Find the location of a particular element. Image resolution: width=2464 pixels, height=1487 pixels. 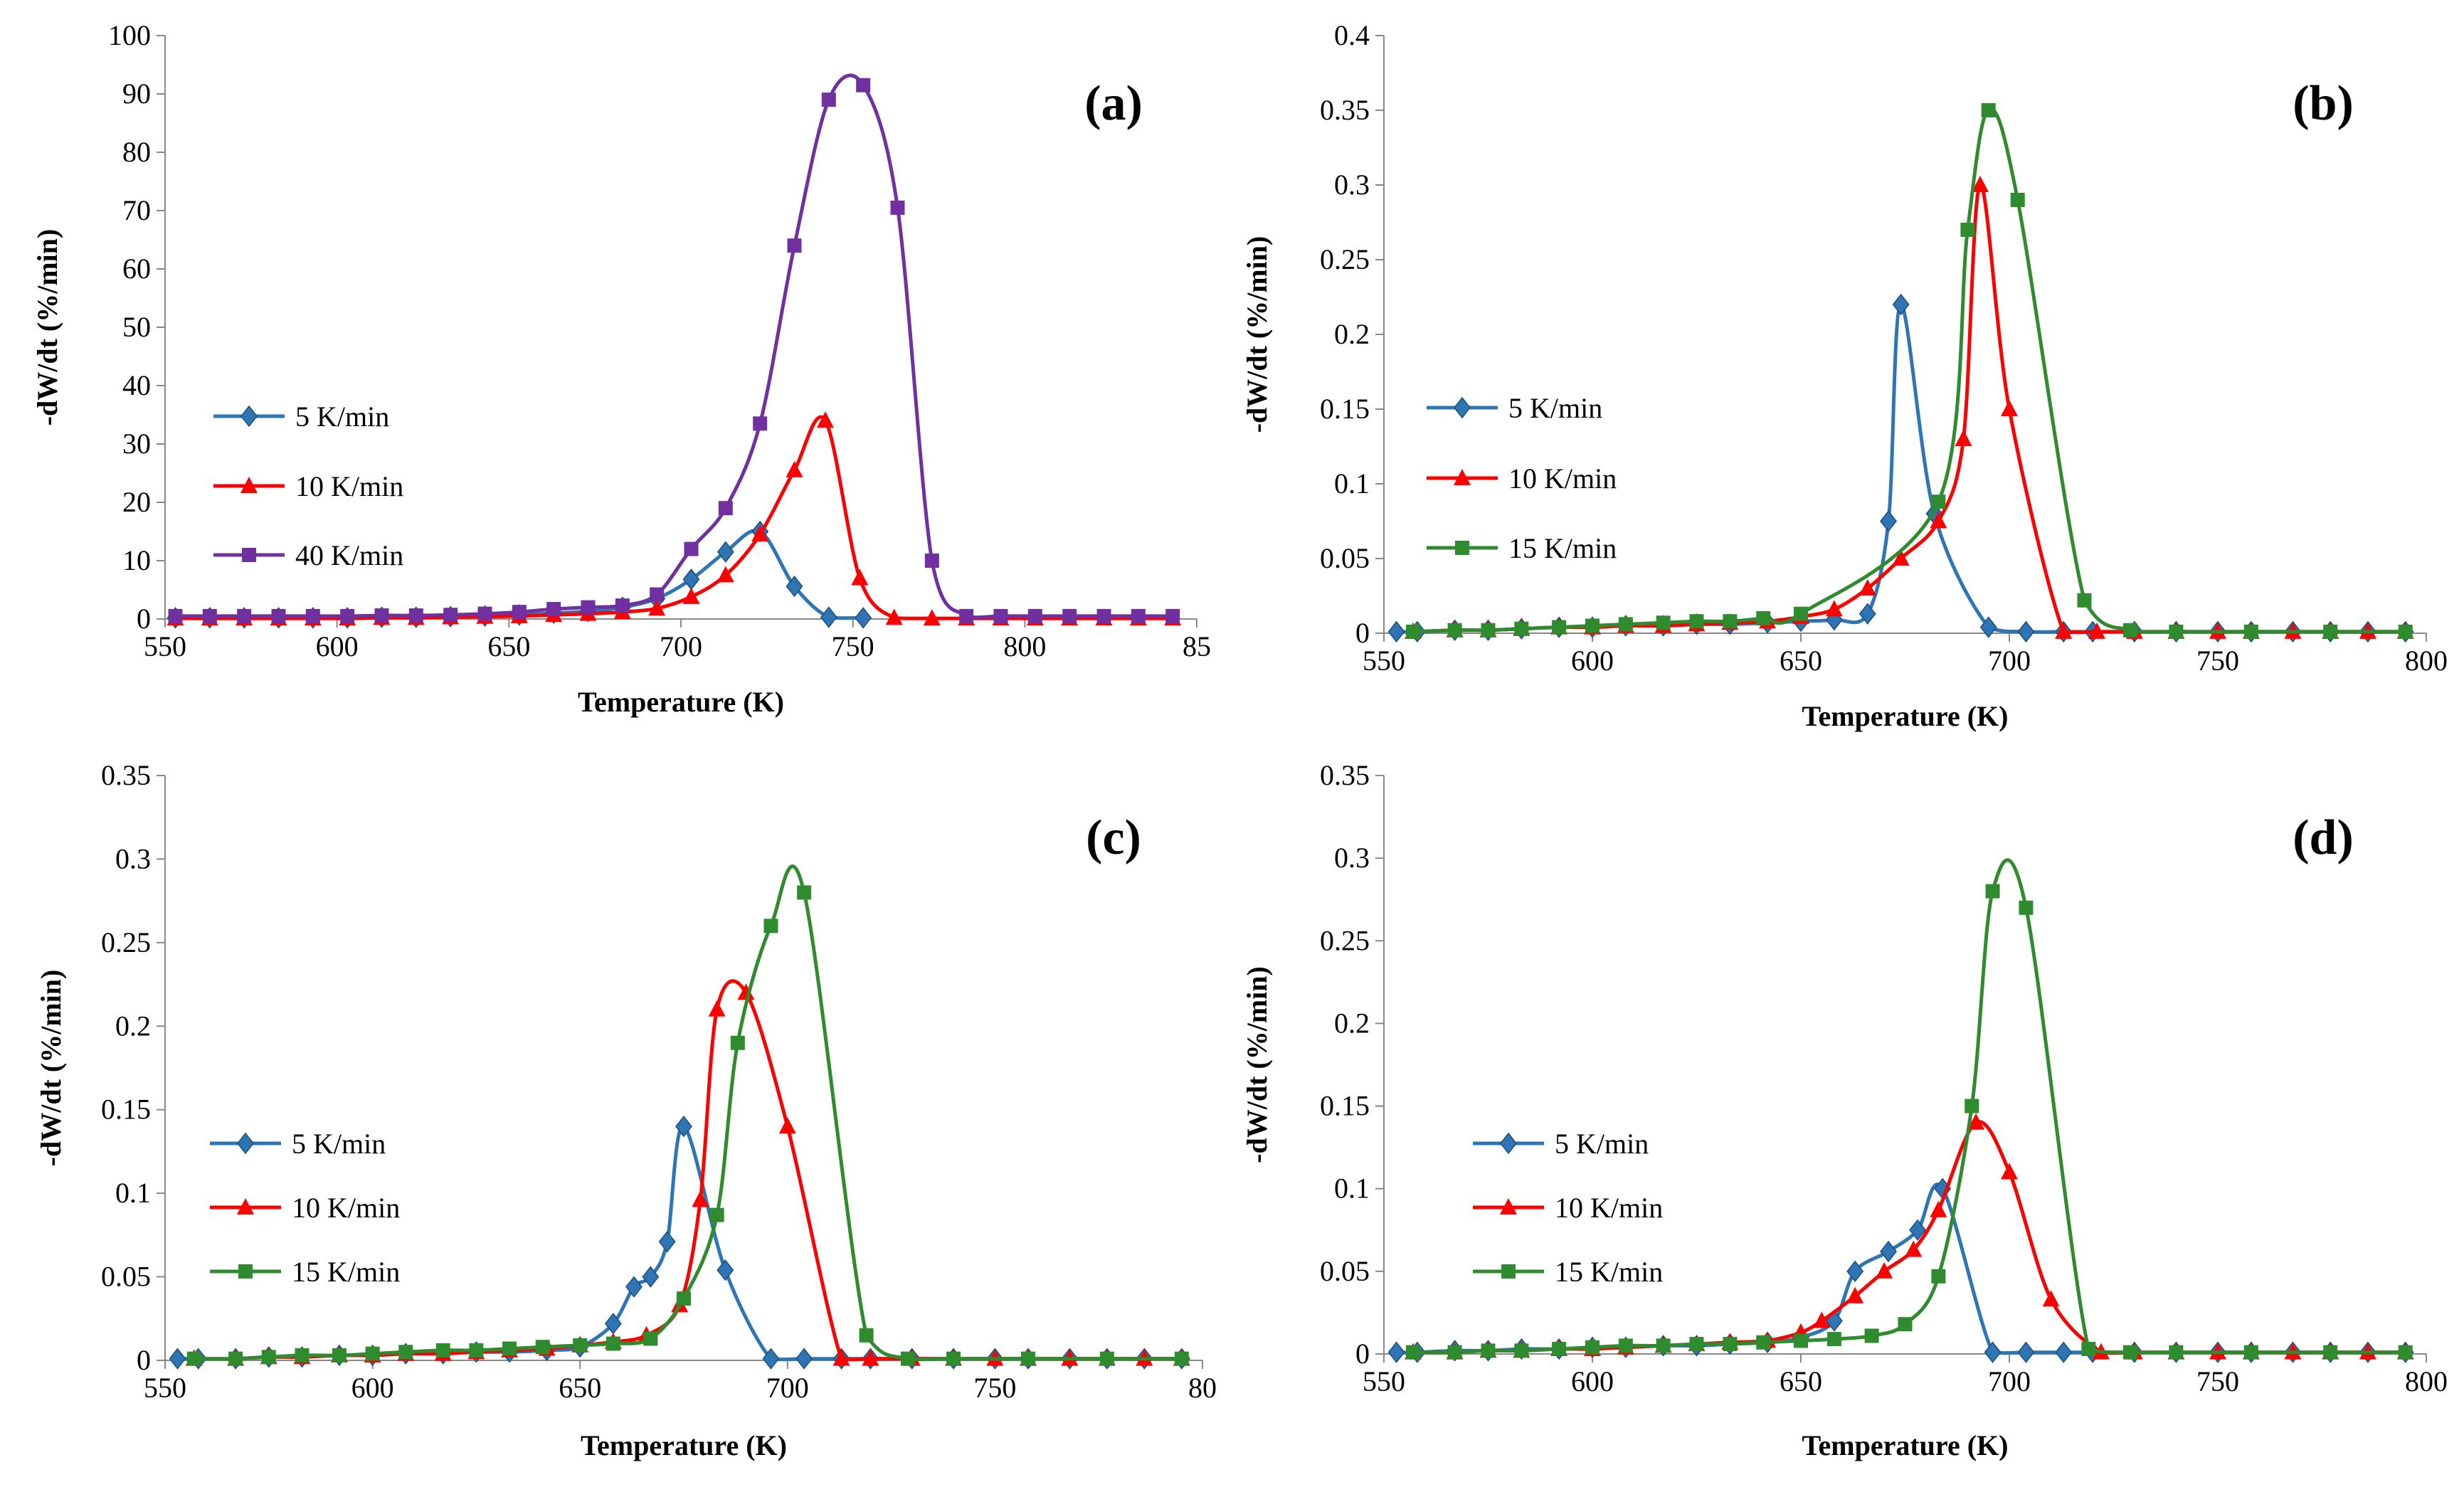

legend-label: 5 K/min is located at coordinates (1602, 1144).